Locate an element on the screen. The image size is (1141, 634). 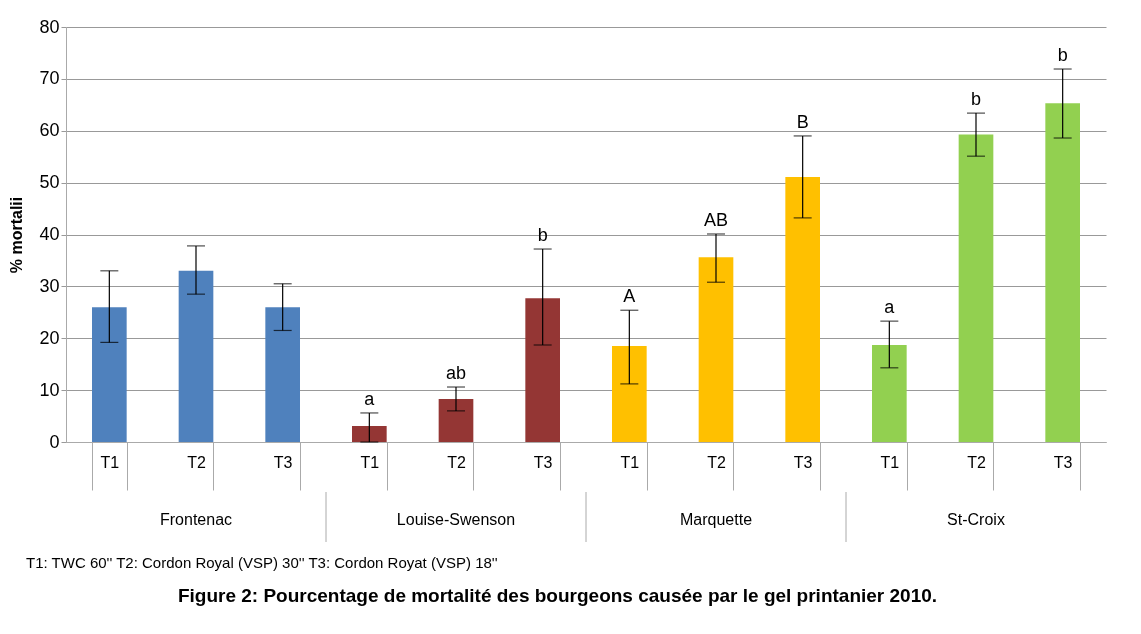
y-tick-label: 20 is located at coordinates (49, 337).